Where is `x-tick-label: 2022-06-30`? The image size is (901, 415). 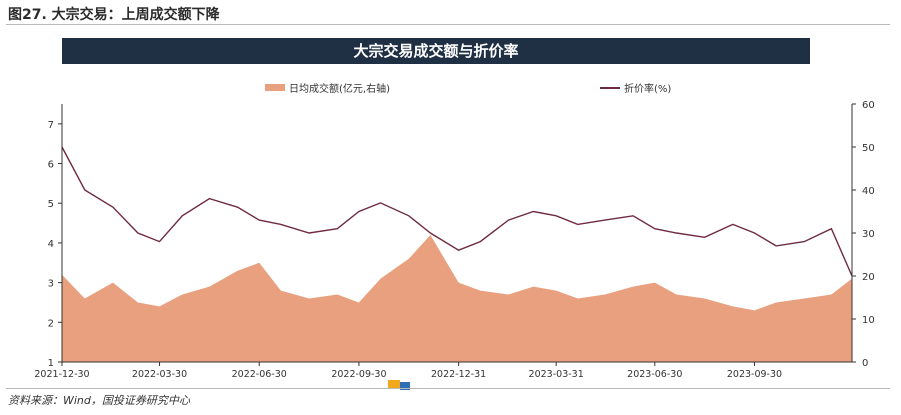
x-tick-label: 2022-06-30 is located at coordinates (259, 374).